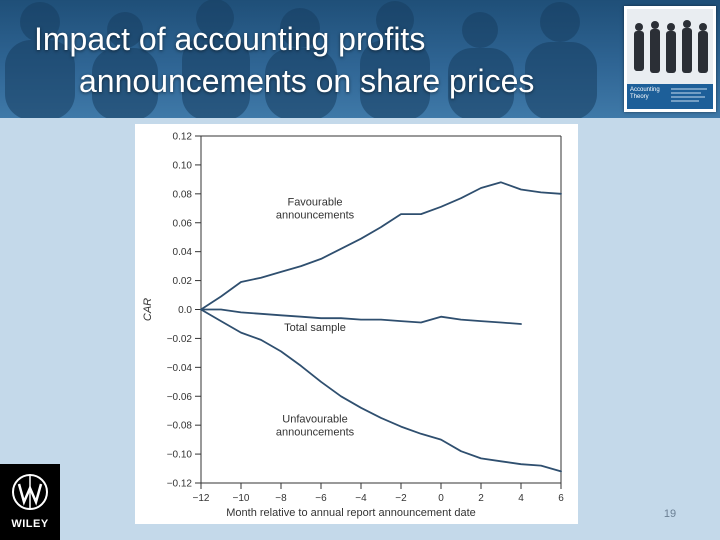  Describe the element at coordinates (180, 397) in the screenshot. I see `y-tick-label: −0.06` at that location.